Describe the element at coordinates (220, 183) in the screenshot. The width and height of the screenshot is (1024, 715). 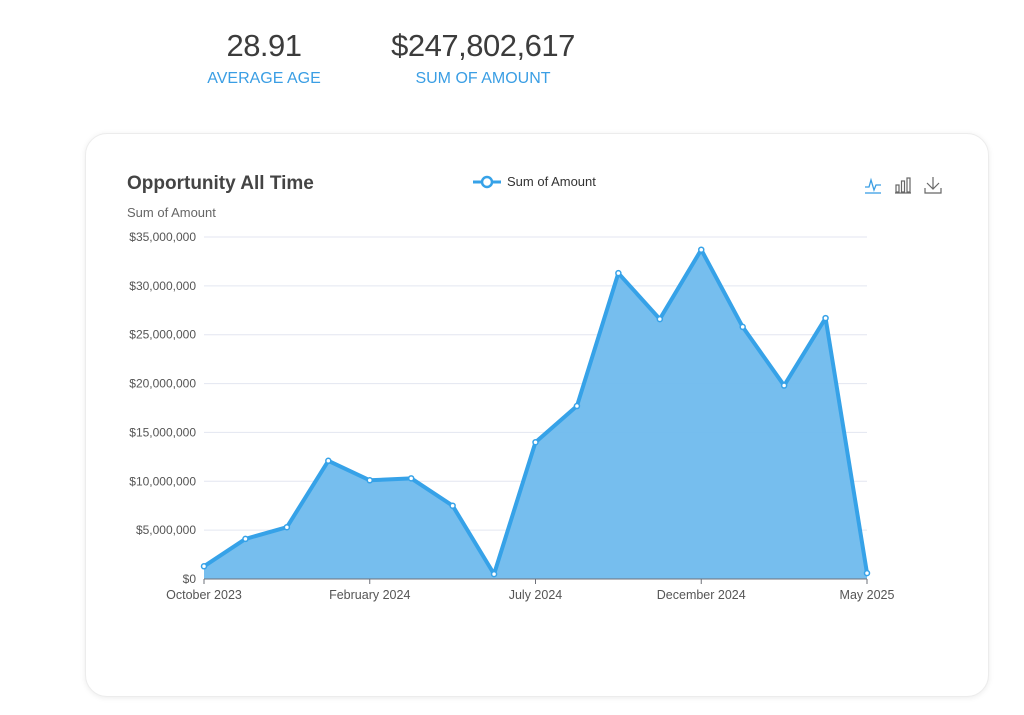
I see `chart-title: Opportunity All Time` at that location.